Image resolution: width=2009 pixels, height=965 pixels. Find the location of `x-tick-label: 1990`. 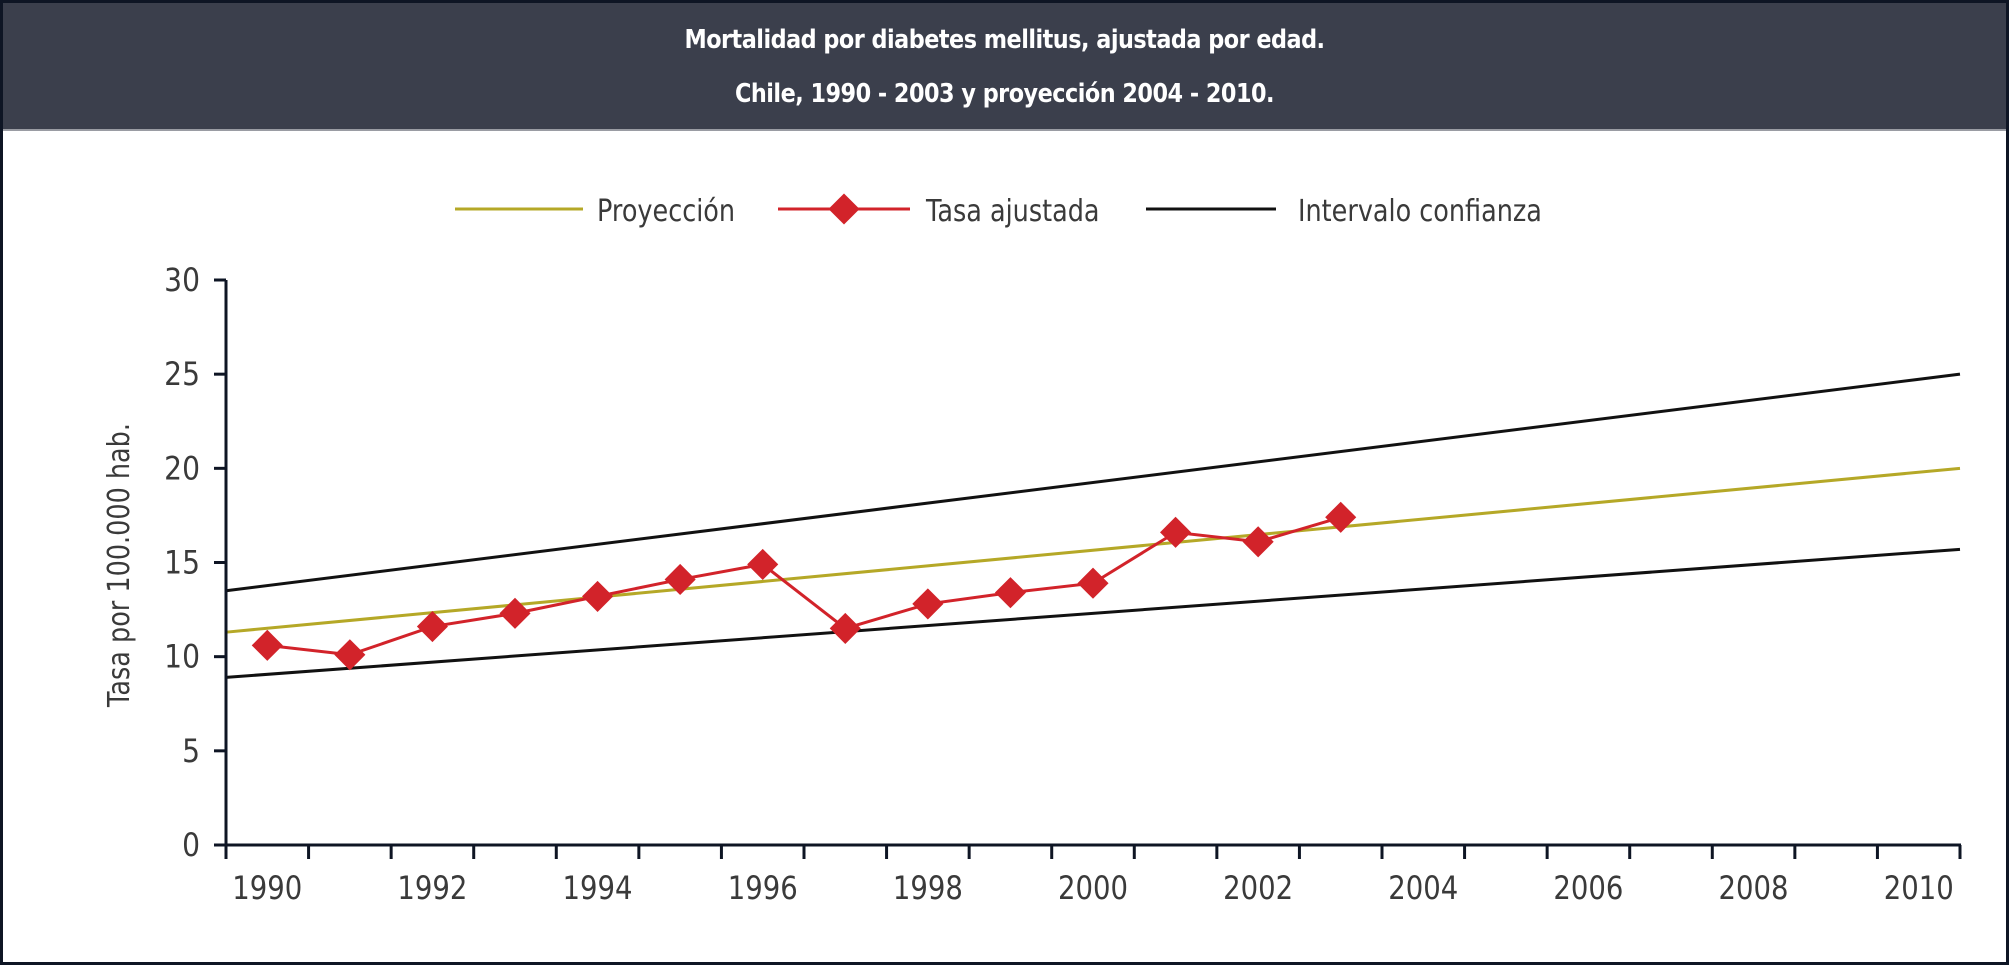

x-tick-label: 1990 is located at coordinates (267, 889).